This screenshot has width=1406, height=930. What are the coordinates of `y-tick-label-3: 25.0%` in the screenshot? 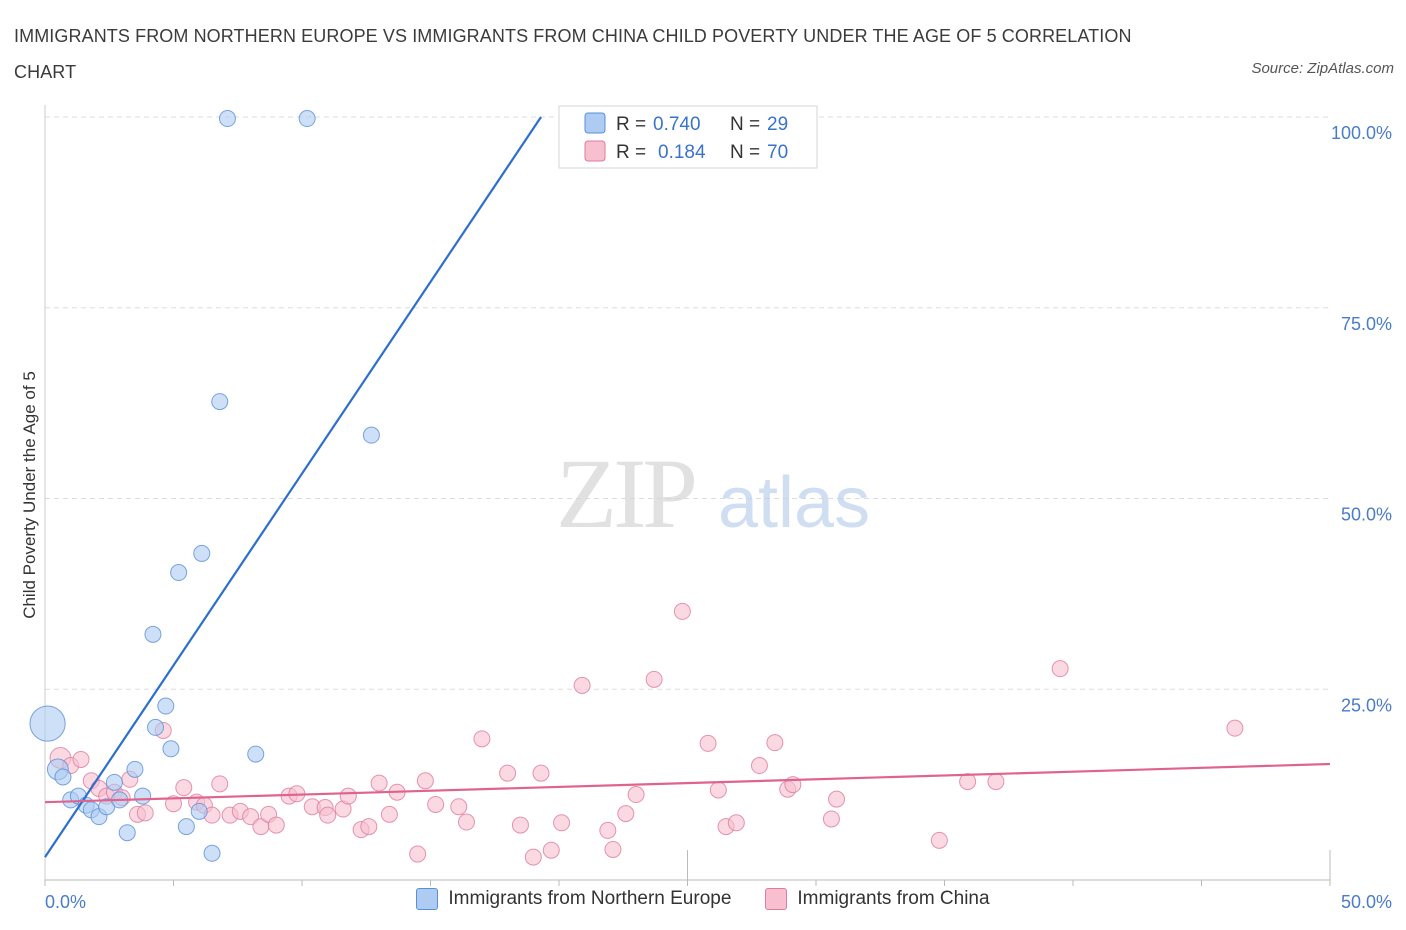 It's located at (1366, 705).